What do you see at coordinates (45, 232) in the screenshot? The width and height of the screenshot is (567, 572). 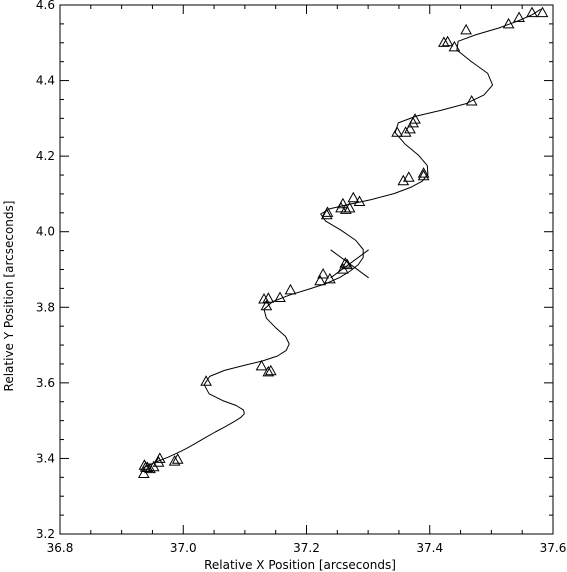 I see `y-tick-label: 4.0` at bounding box center [45, 232].